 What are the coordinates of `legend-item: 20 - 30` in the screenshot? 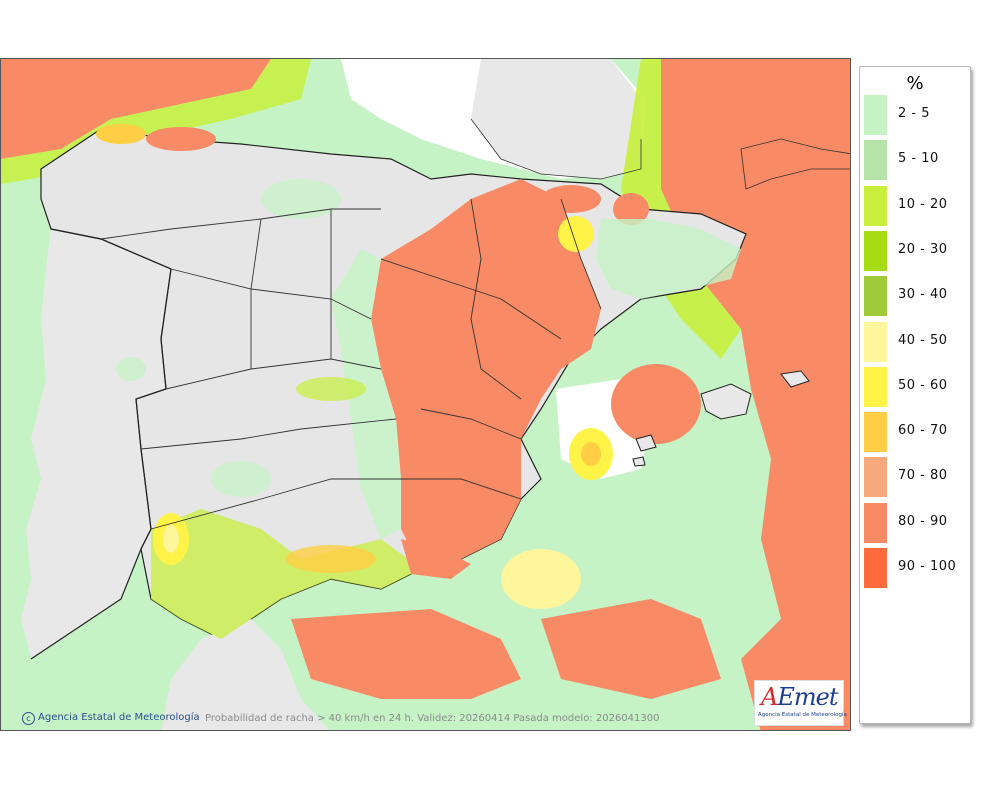 It's located at (916, 250).